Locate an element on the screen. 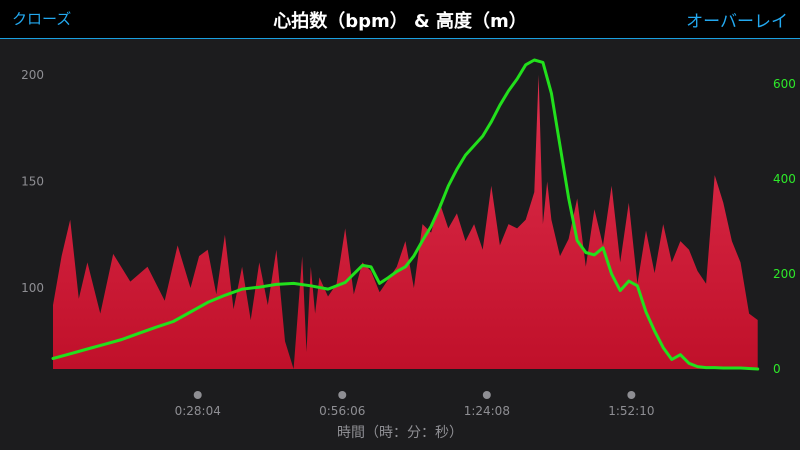  right-axis-tick-label: 200 is located at coordinates (784, 274).